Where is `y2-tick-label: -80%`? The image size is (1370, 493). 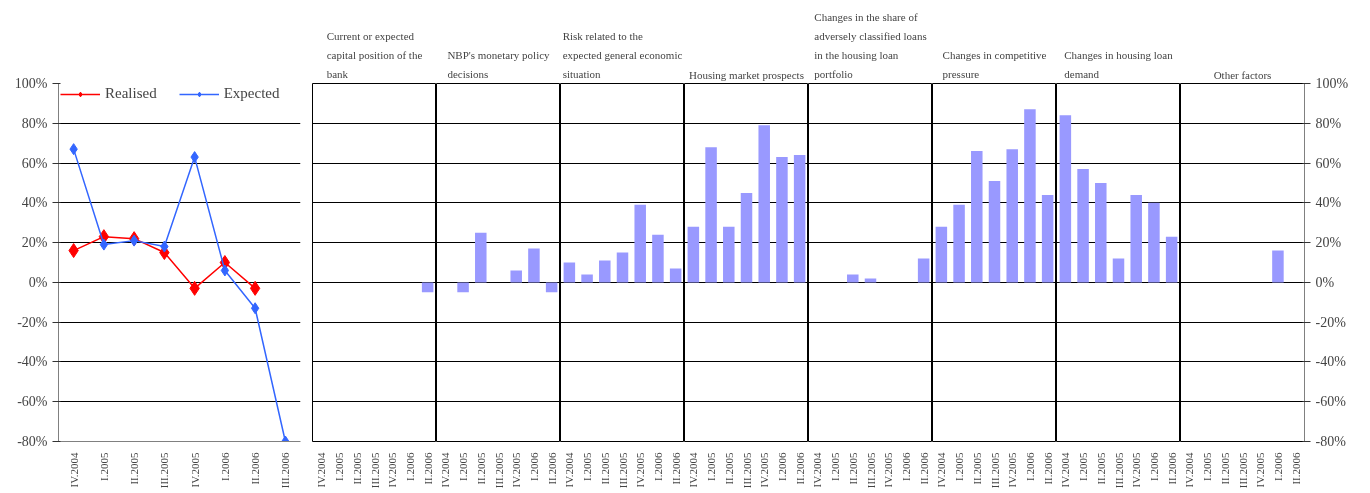 y2-tick-label: -80% is located at coordinates (1331, 441).